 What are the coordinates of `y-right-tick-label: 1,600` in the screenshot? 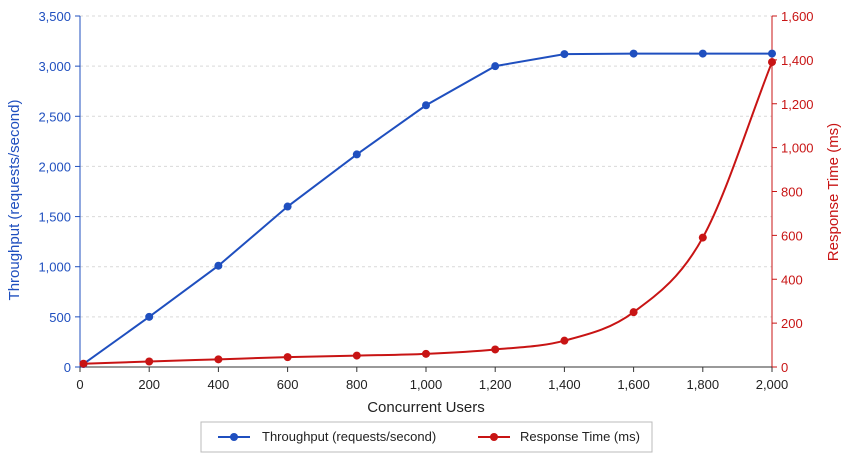 It's located at (797, 16).